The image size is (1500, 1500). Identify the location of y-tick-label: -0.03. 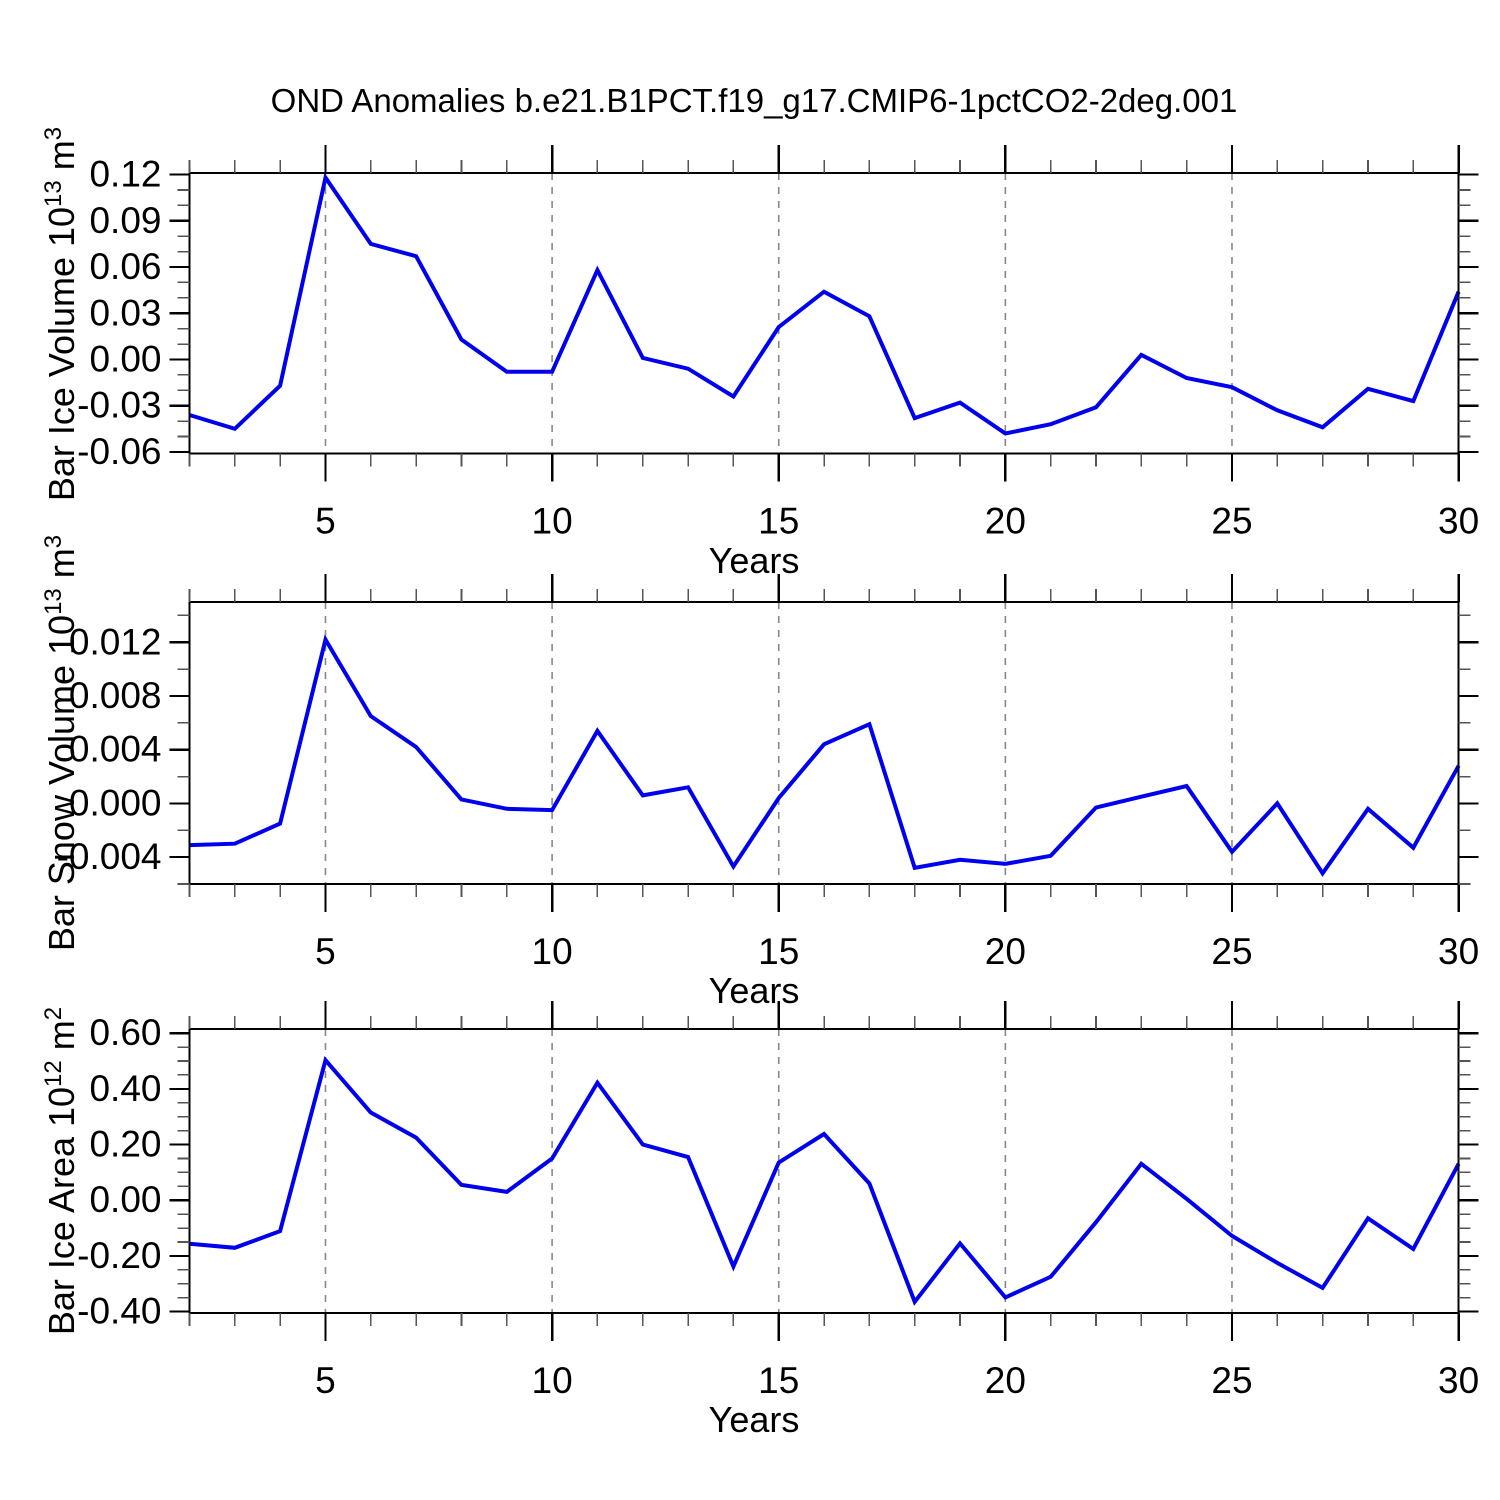
(119, 405).